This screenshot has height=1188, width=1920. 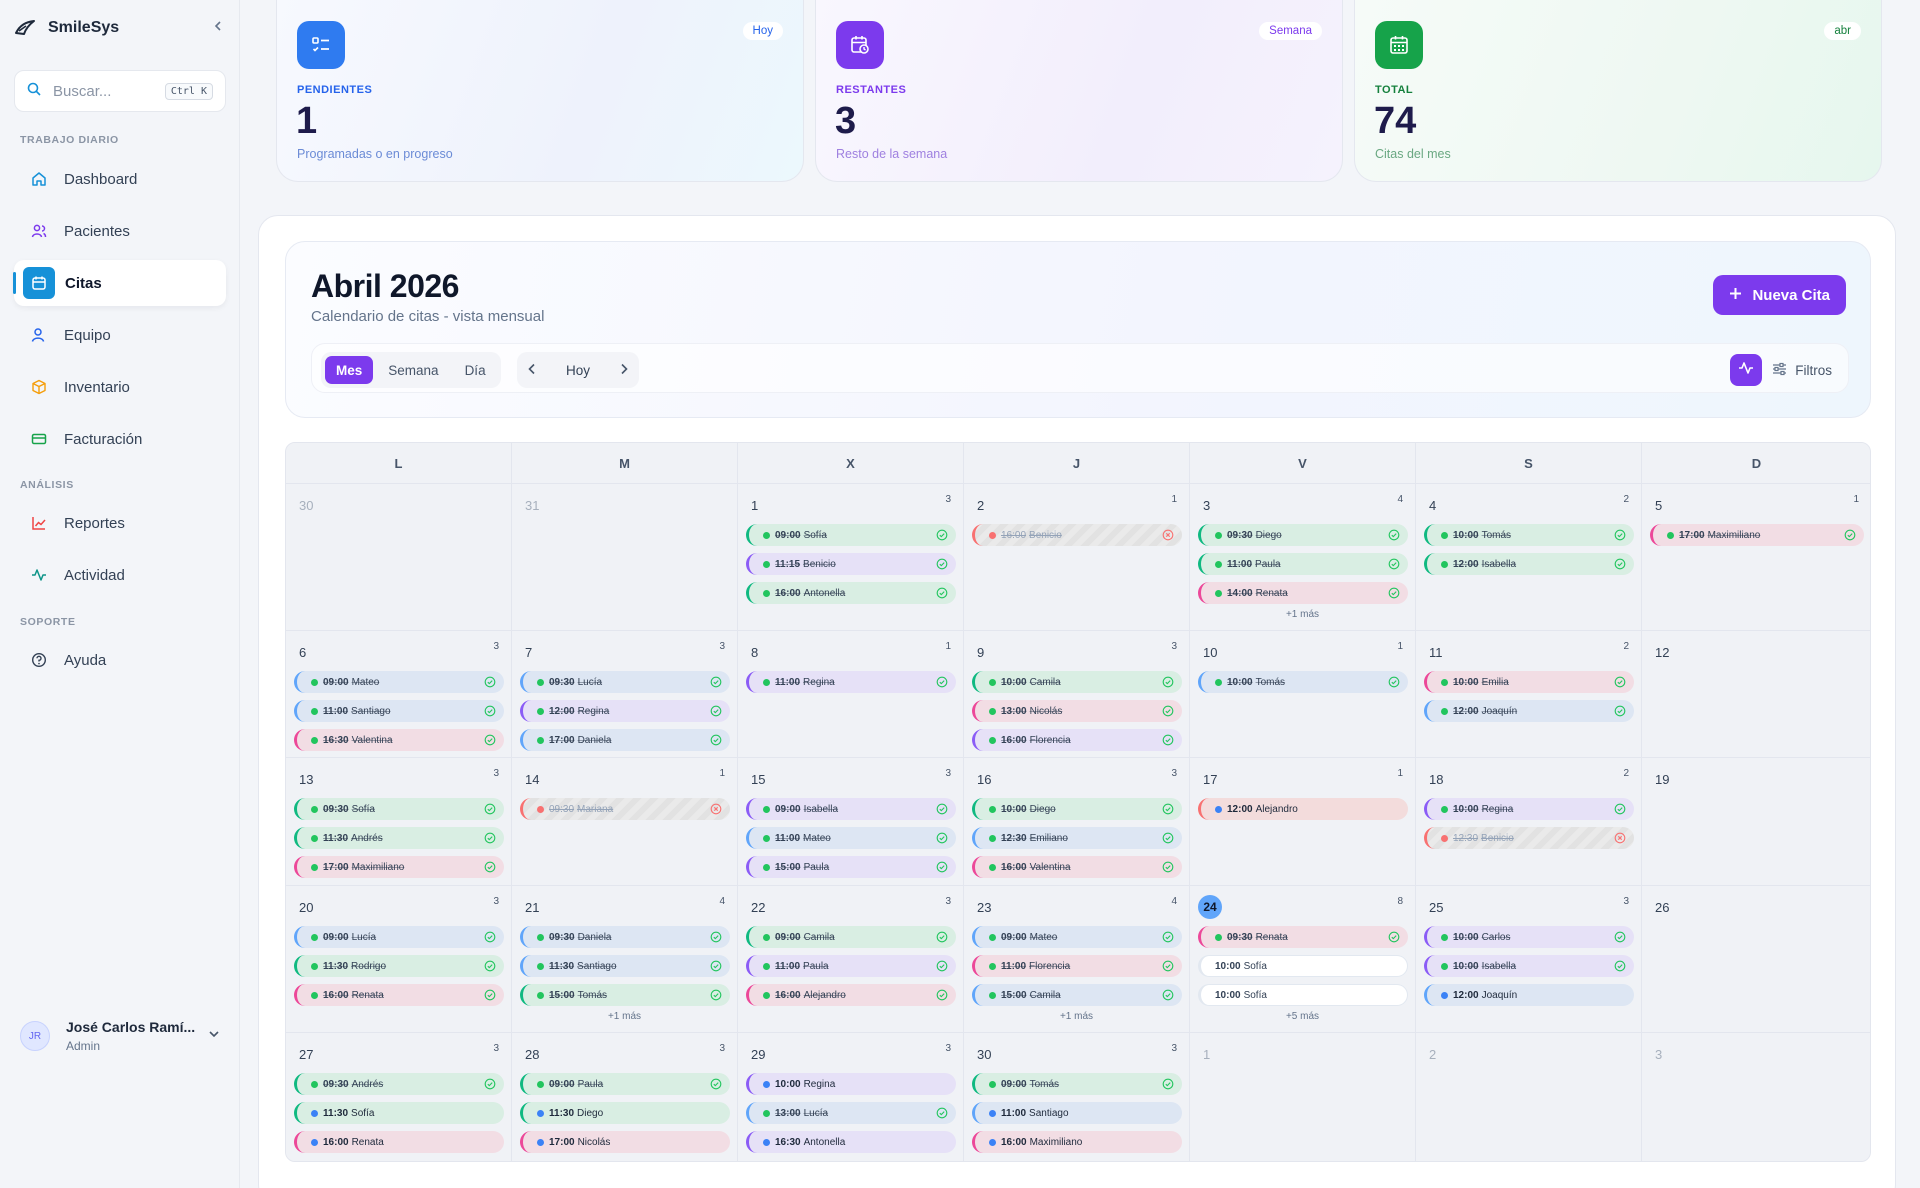 What do you see at coordinates (1303, 822) in the screenshot?
I see `day-cell: 17 1 12:00 Alejandro` at bounding box center [1303, 822].